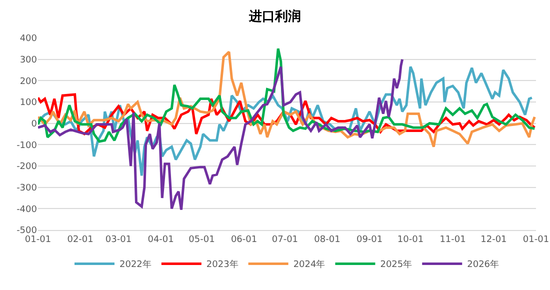 The image size is (550, 290). What do you see at coordinates (27, 209) in the screenshot?
I see `y-tick-label: -400` at bounding box center [27, 209].